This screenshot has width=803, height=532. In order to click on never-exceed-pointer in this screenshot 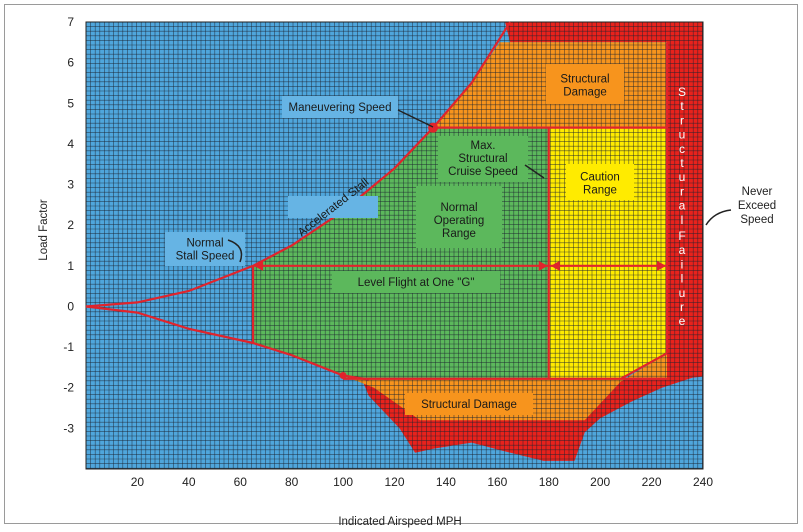, I will do `click(718, 217)`.